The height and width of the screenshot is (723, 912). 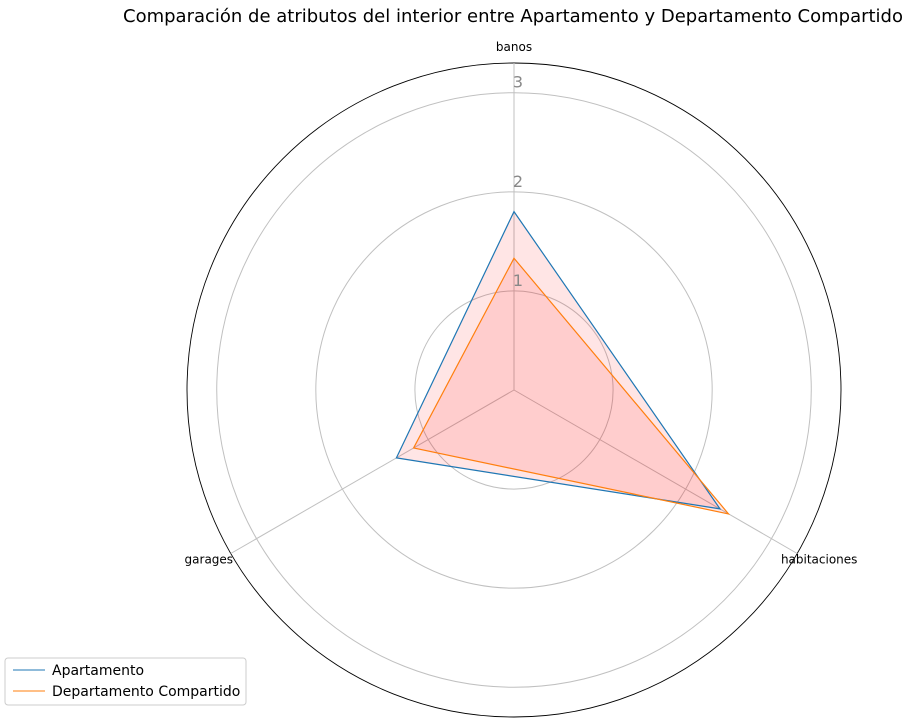 What do you see at coordinates (98, 671) in the screenshot?
I see `legend-label-apartamento: Apartamento` at bounding box center [98, 671].